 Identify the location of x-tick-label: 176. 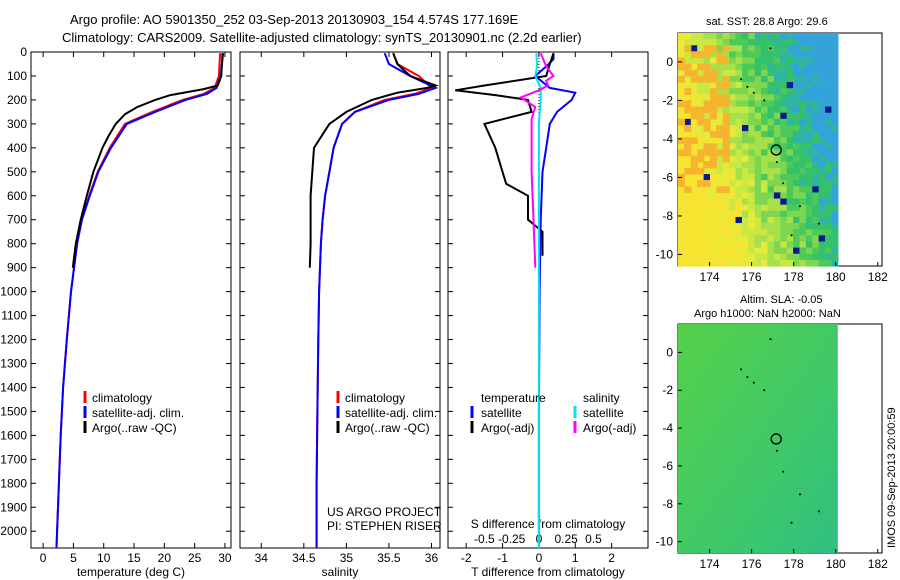
(752, 564).